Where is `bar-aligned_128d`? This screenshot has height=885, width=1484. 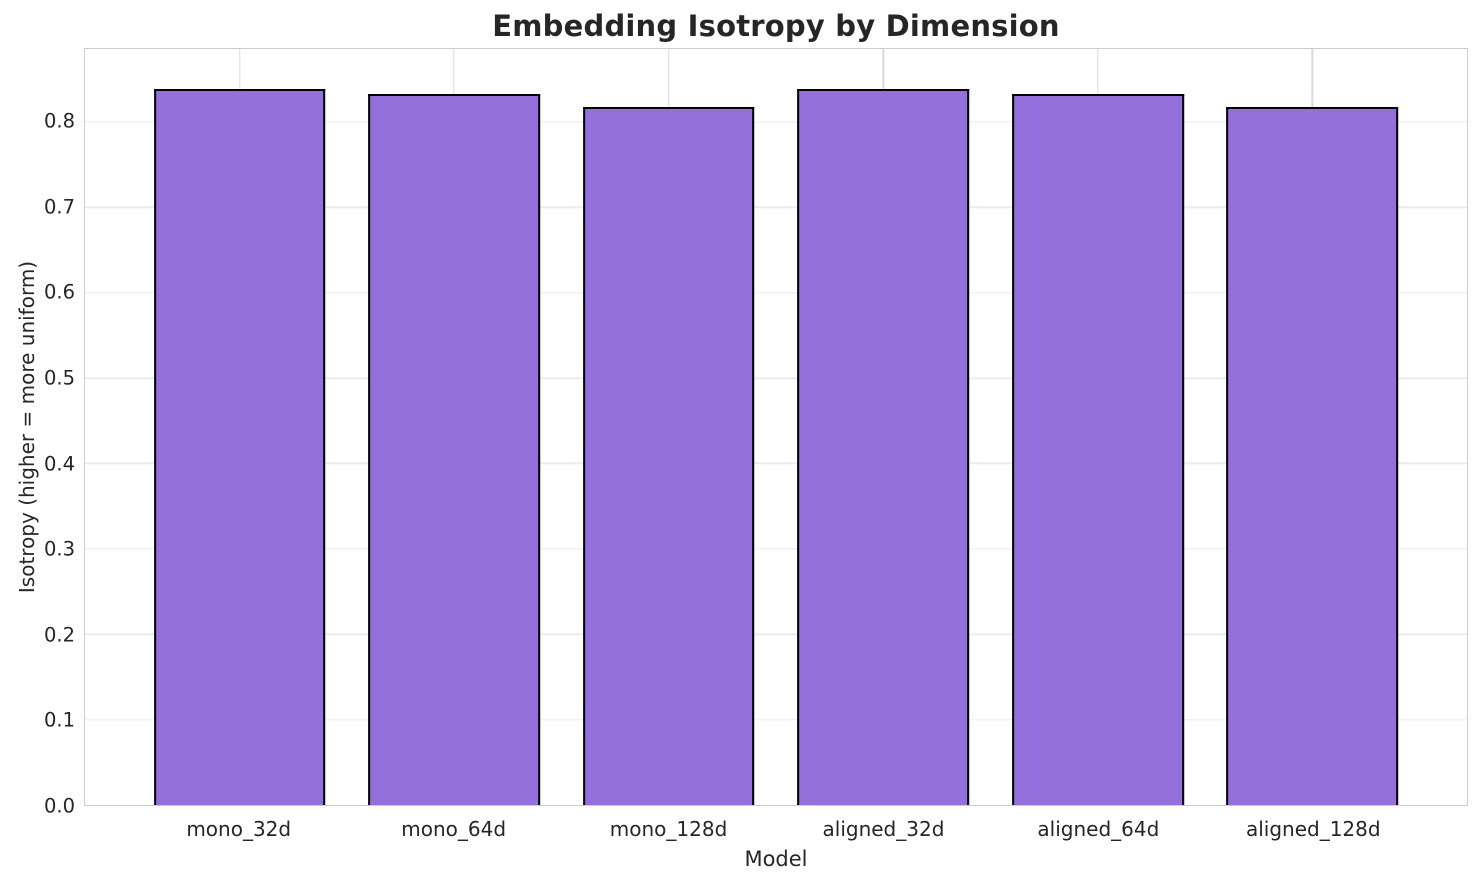 bar-aligned_128d is located at coordinates (1312, 456).